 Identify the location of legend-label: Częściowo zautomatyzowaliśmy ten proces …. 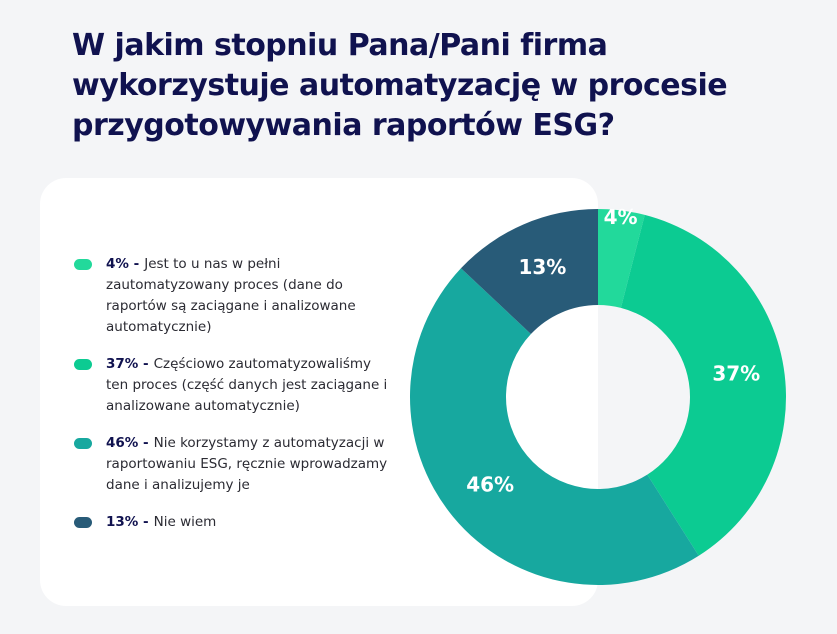
(247, 385).